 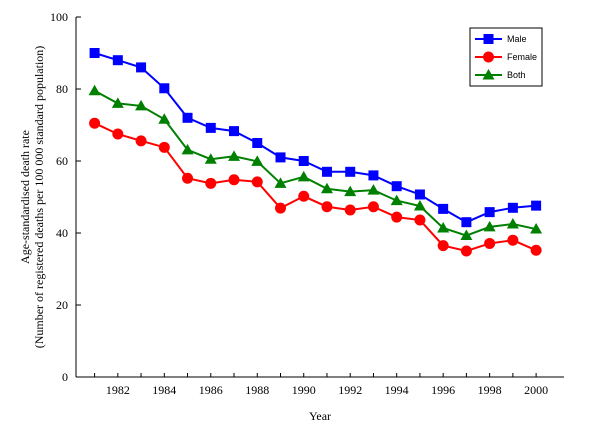 What do you see at coordinates (517, 39) in the screenshot?
I see `legend-label-male: Male` at bounding box center [517, 39].